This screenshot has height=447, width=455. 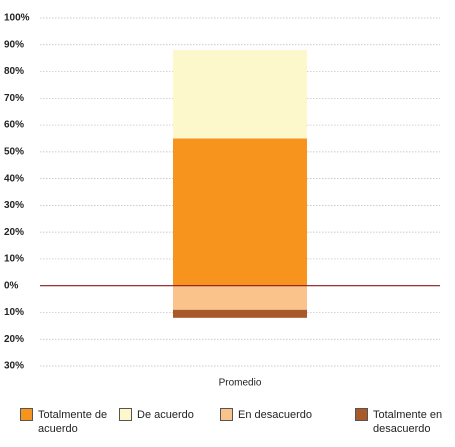 I want to click on x-tick-label: Promedio, so click(x=240, y=383).